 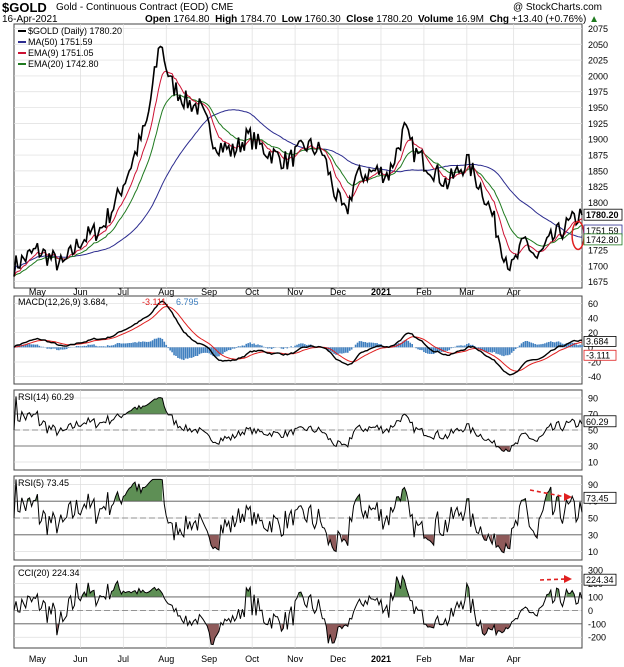 What do you see at coordinates (600, 355) in the screenshot?
I see `macd-tag-box` at bounding box center [600, 355].